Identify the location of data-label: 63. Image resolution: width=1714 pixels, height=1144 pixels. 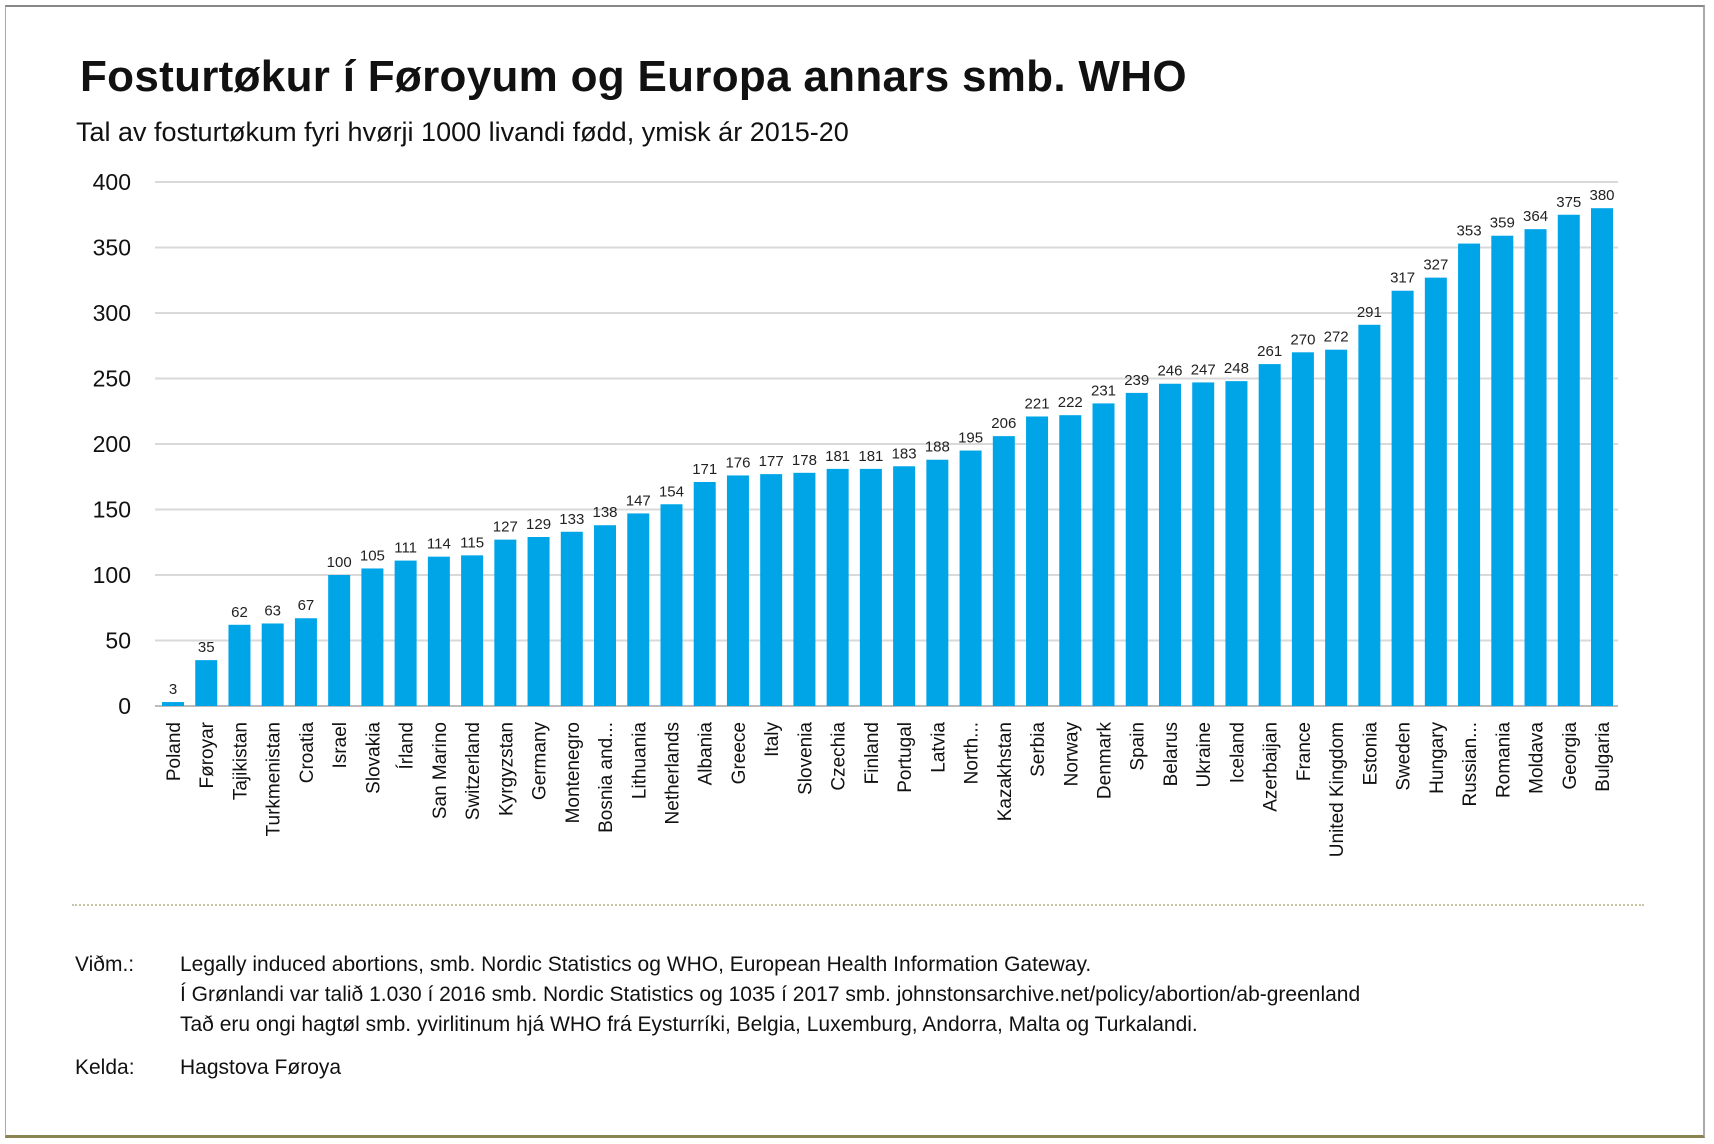
(272, 610).